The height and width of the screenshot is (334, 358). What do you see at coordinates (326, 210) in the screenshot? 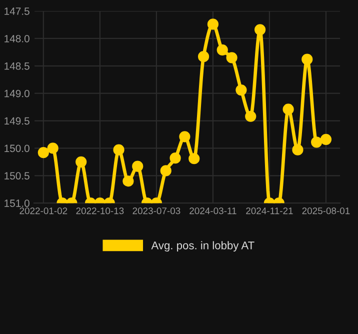
I see `x-tick-label: 2025-08-01` at bounding box center [326, 210].